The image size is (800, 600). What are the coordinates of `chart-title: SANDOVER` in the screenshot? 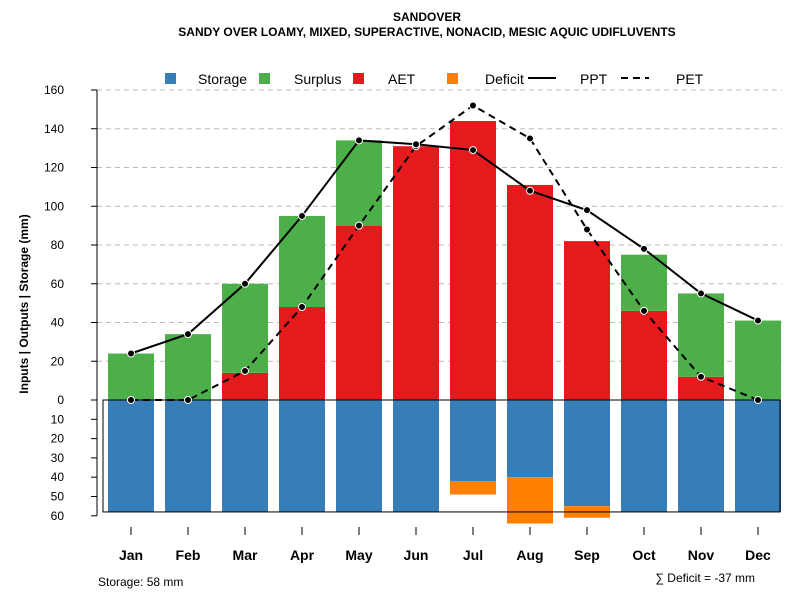 It's located at (427, 17).